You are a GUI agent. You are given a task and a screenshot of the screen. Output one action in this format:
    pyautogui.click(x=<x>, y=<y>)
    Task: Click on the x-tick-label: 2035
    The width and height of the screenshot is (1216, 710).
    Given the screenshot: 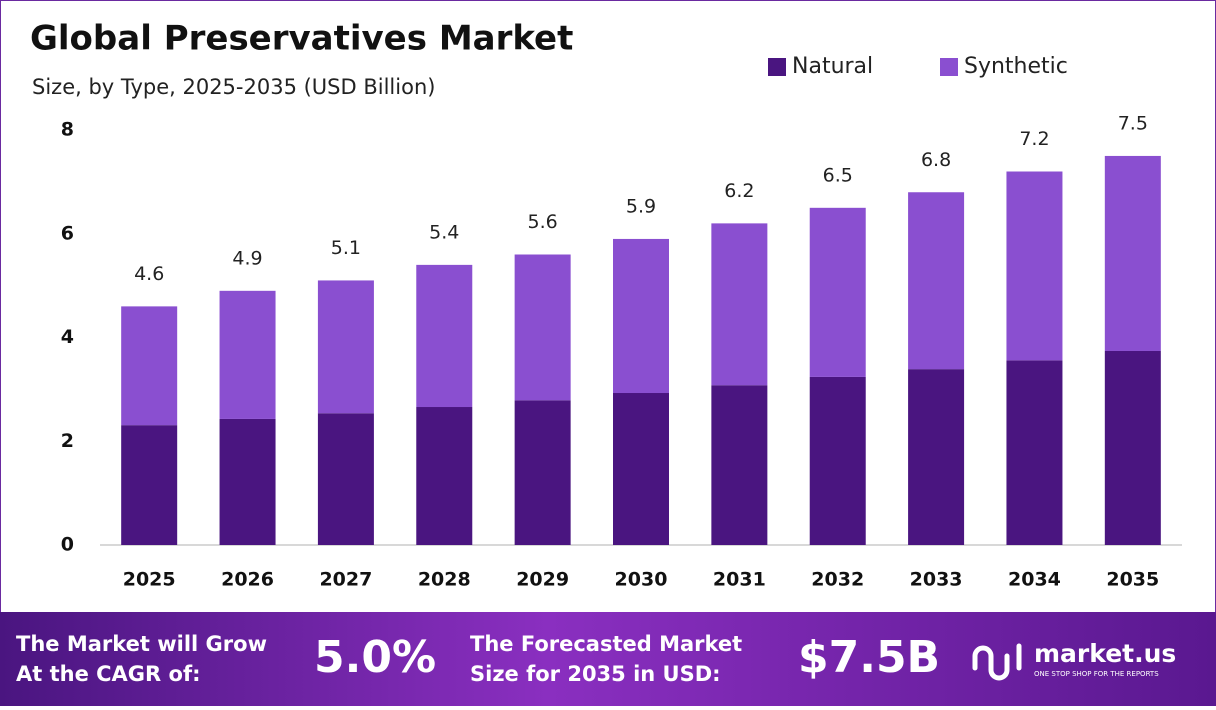 What is the action you would take?
    pyautogui.click(x=1132, y=580)
    